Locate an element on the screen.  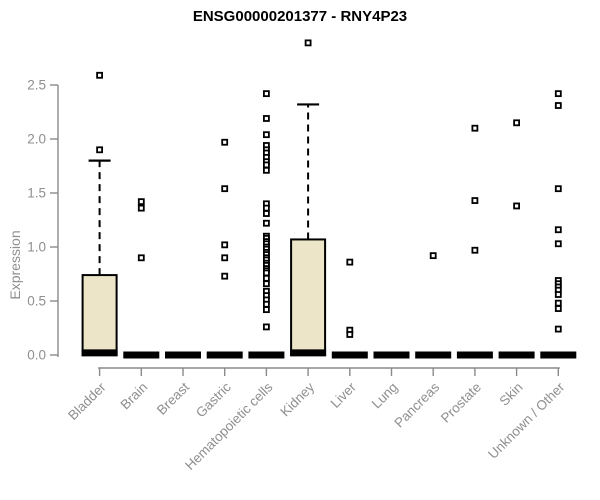
x-tick-label: Gastric is located at coordinates (213, 399).